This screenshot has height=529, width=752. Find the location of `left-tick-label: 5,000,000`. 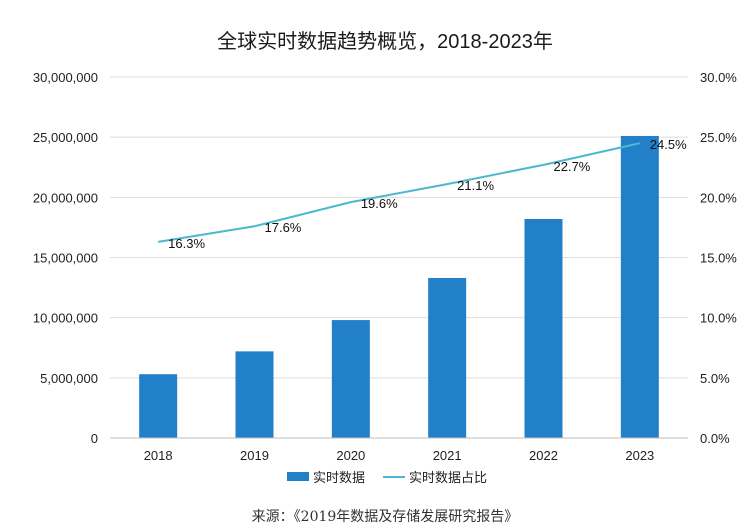

left-tick-label: 5,000,000 is located at coordinates (69, 378).